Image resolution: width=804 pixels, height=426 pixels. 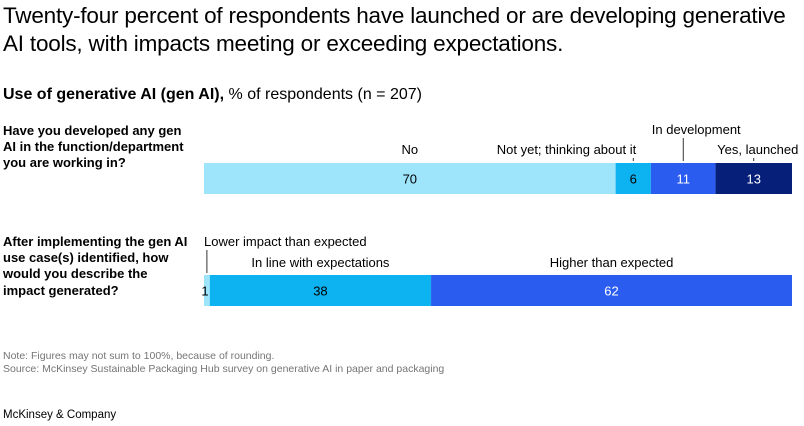 What do you see at coordinates (567, 149) in the screenshot?
I see `category-label-row1-seg2: Not yet; thinking about it` at bounding box center [567, 149].